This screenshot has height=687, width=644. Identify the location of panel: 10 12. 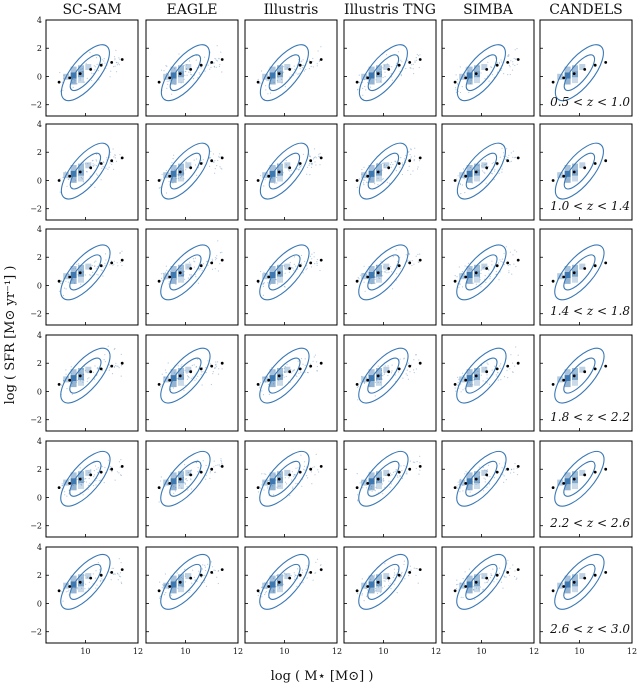
(392, 601).